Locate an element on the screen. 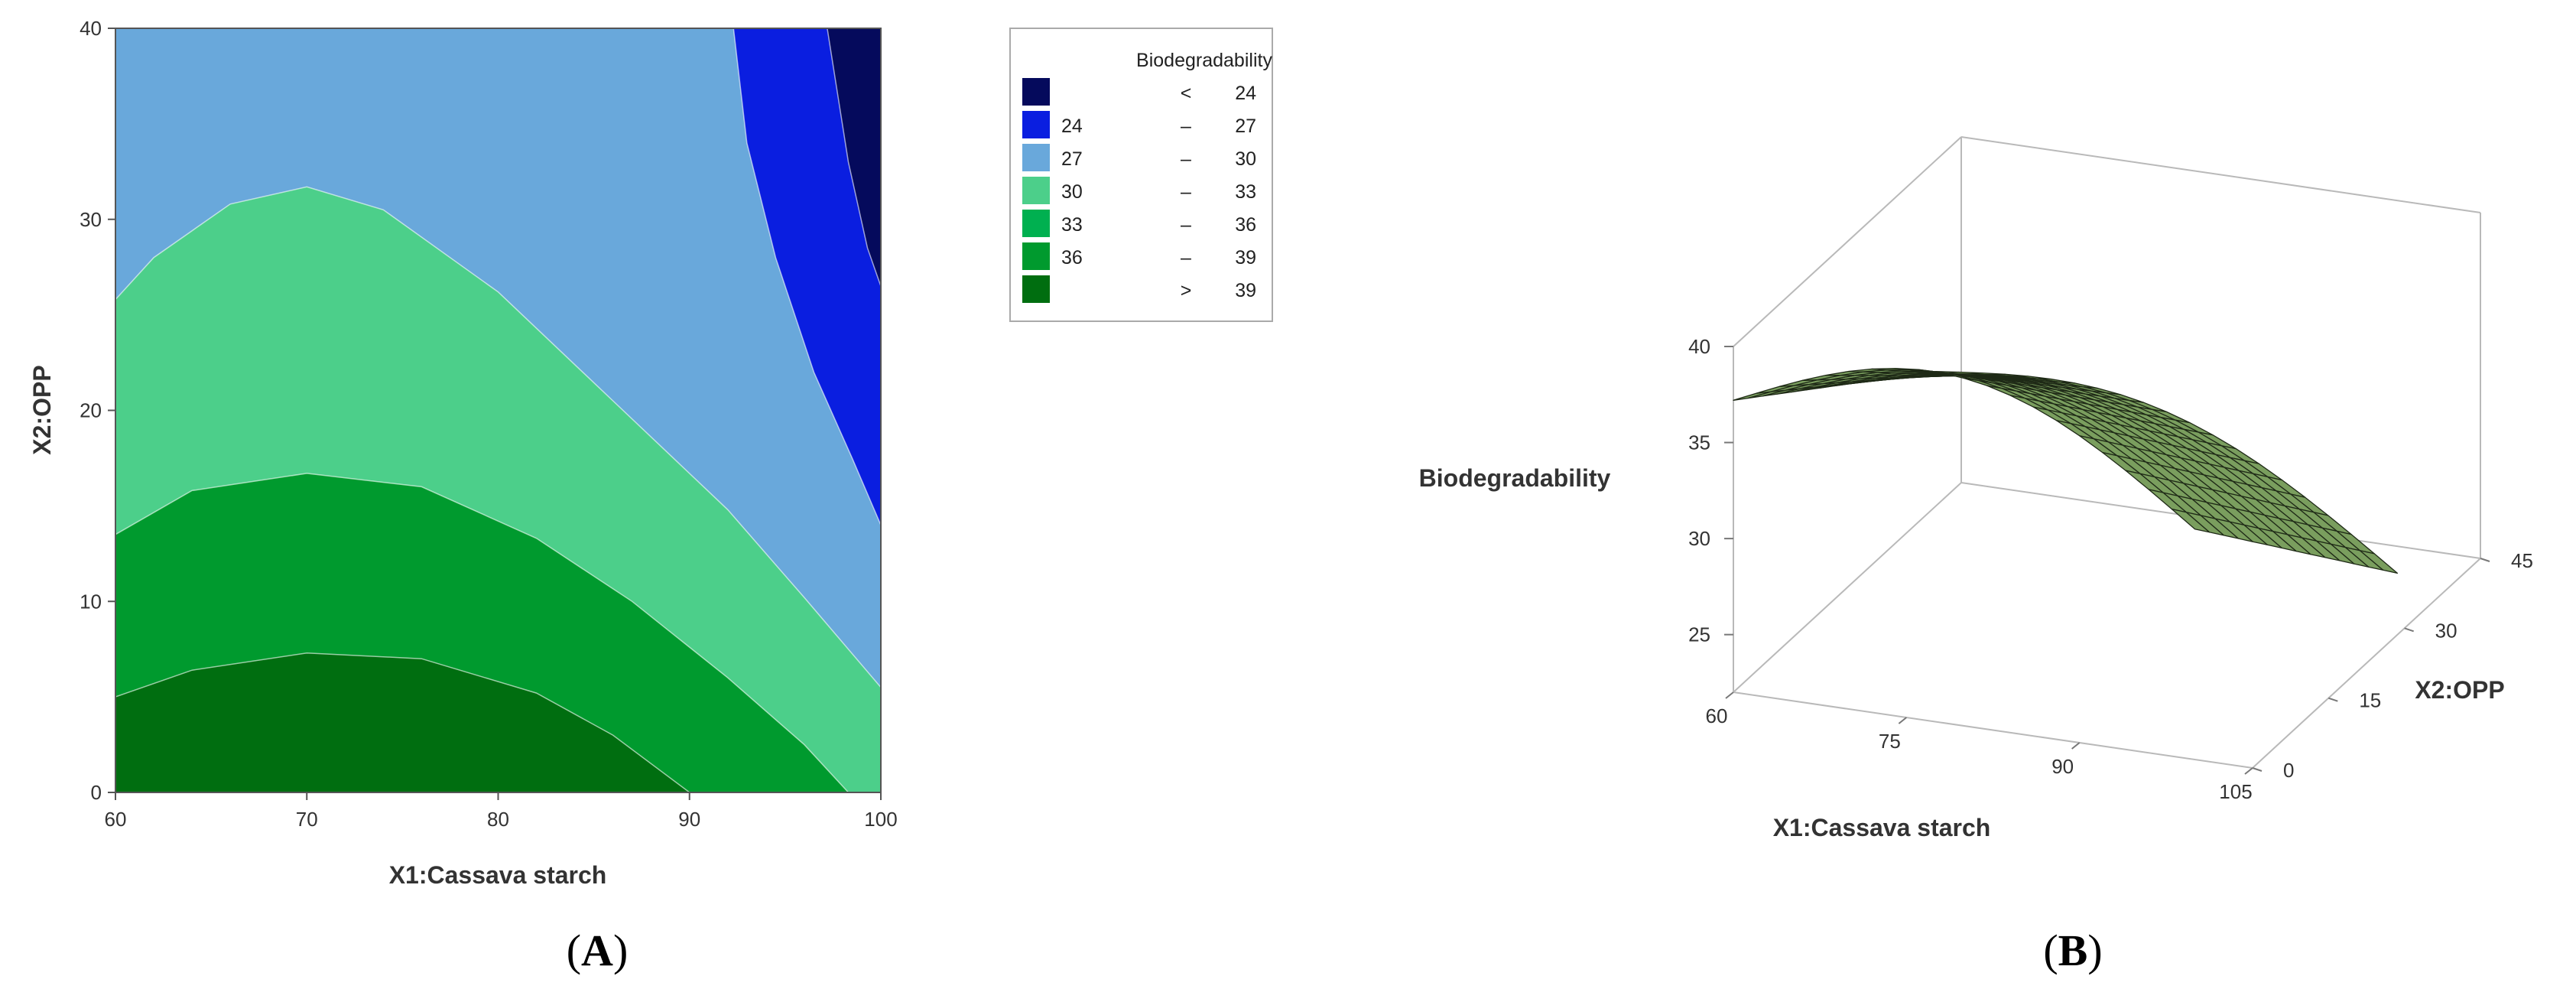 The image size is (2576, 989). panel-label-a-close: ) is located at coordinates (621, 951).